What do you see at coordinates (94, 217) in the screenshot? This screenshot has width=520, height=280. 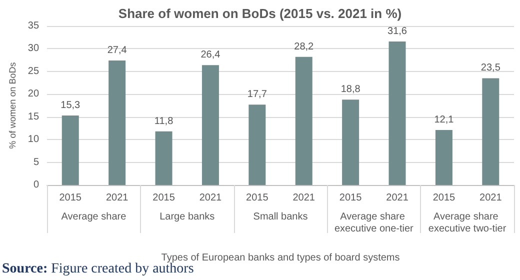 I see `x-tick-label: Average share` at bounding box center [94, 217].